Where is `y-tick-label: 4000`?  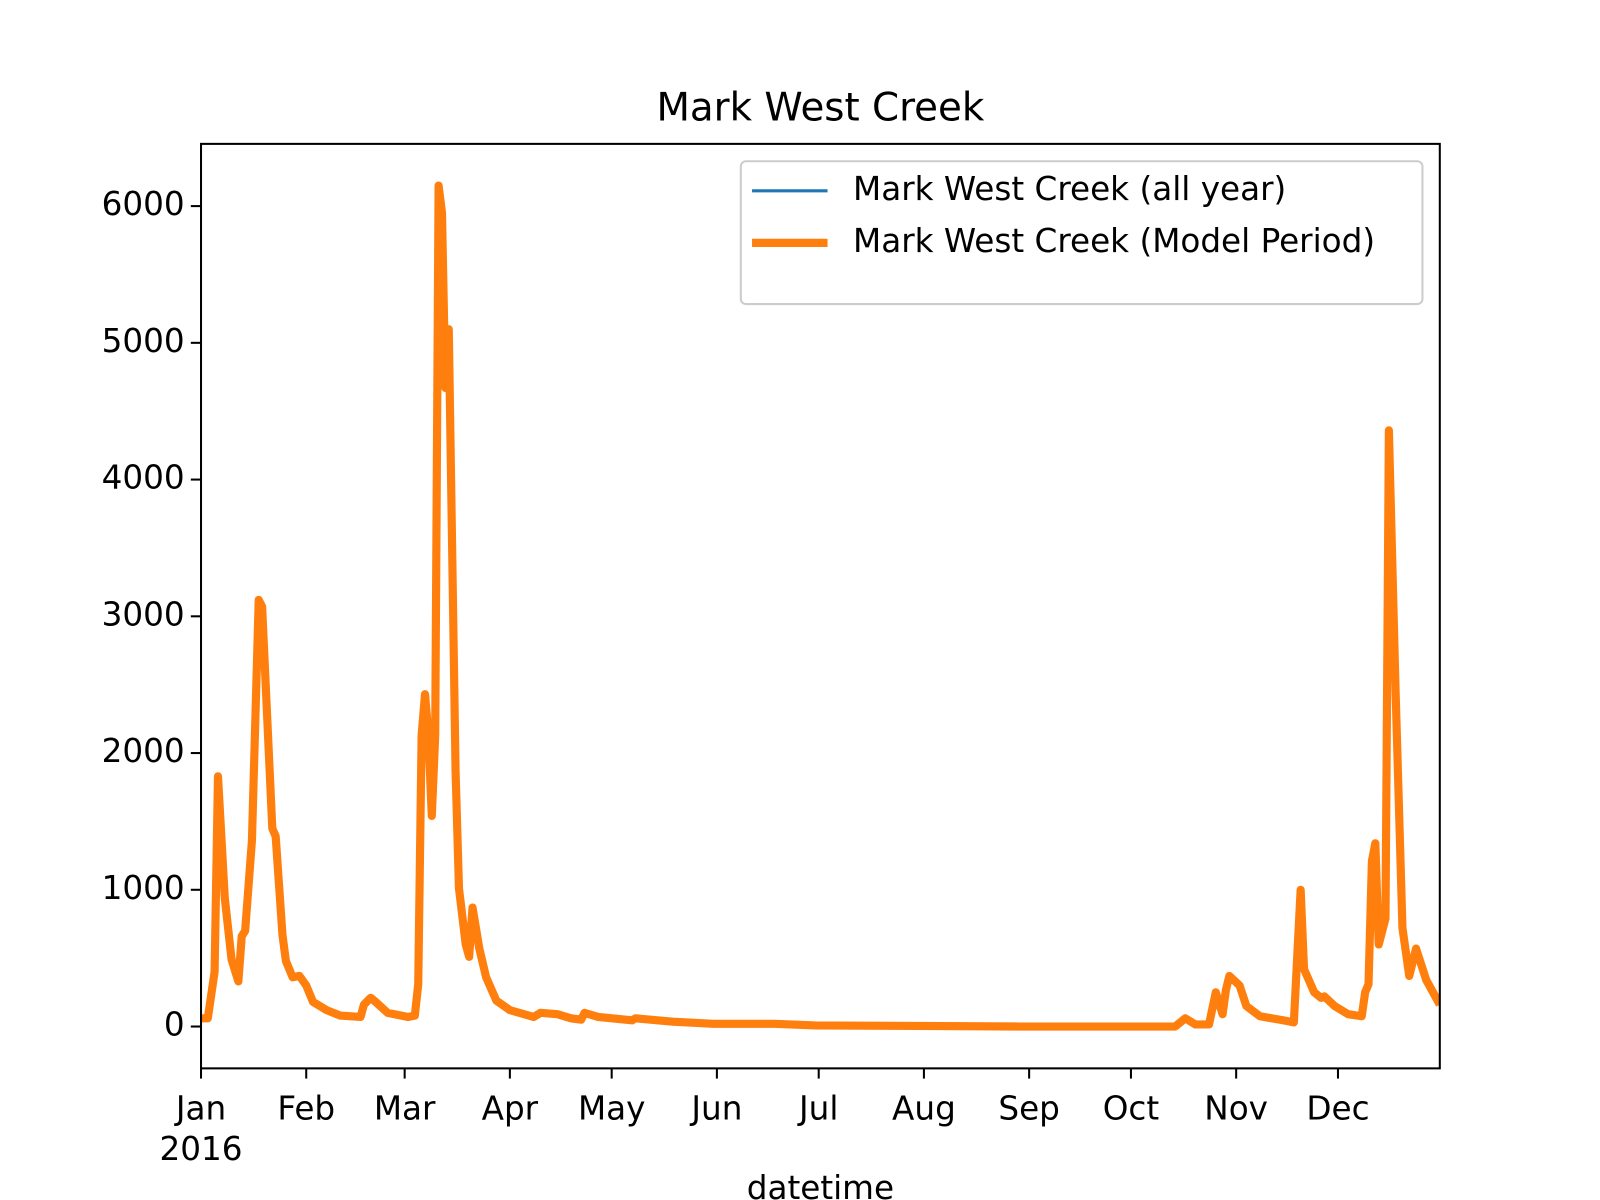
y-tick-label: 4000 is located at coordinates (143, 478).